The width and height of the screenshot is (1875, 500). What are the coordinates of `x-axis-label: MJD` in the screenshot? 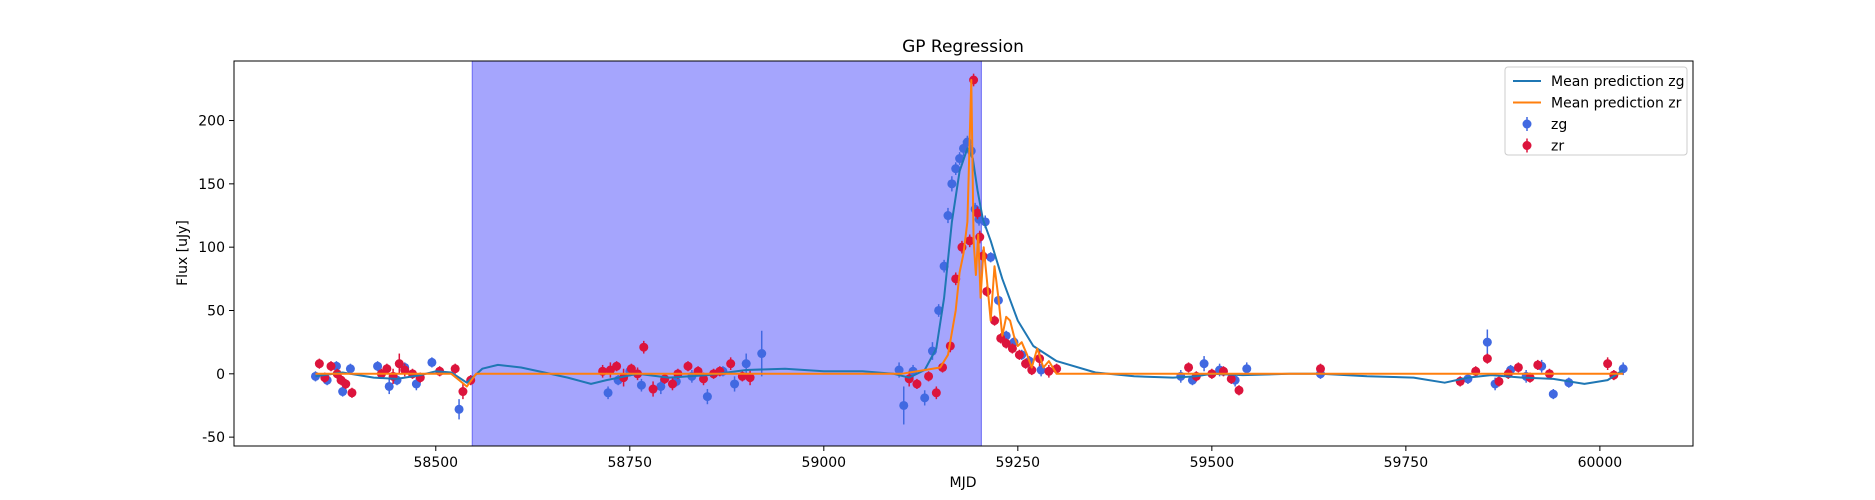 It's located at (963, 483).